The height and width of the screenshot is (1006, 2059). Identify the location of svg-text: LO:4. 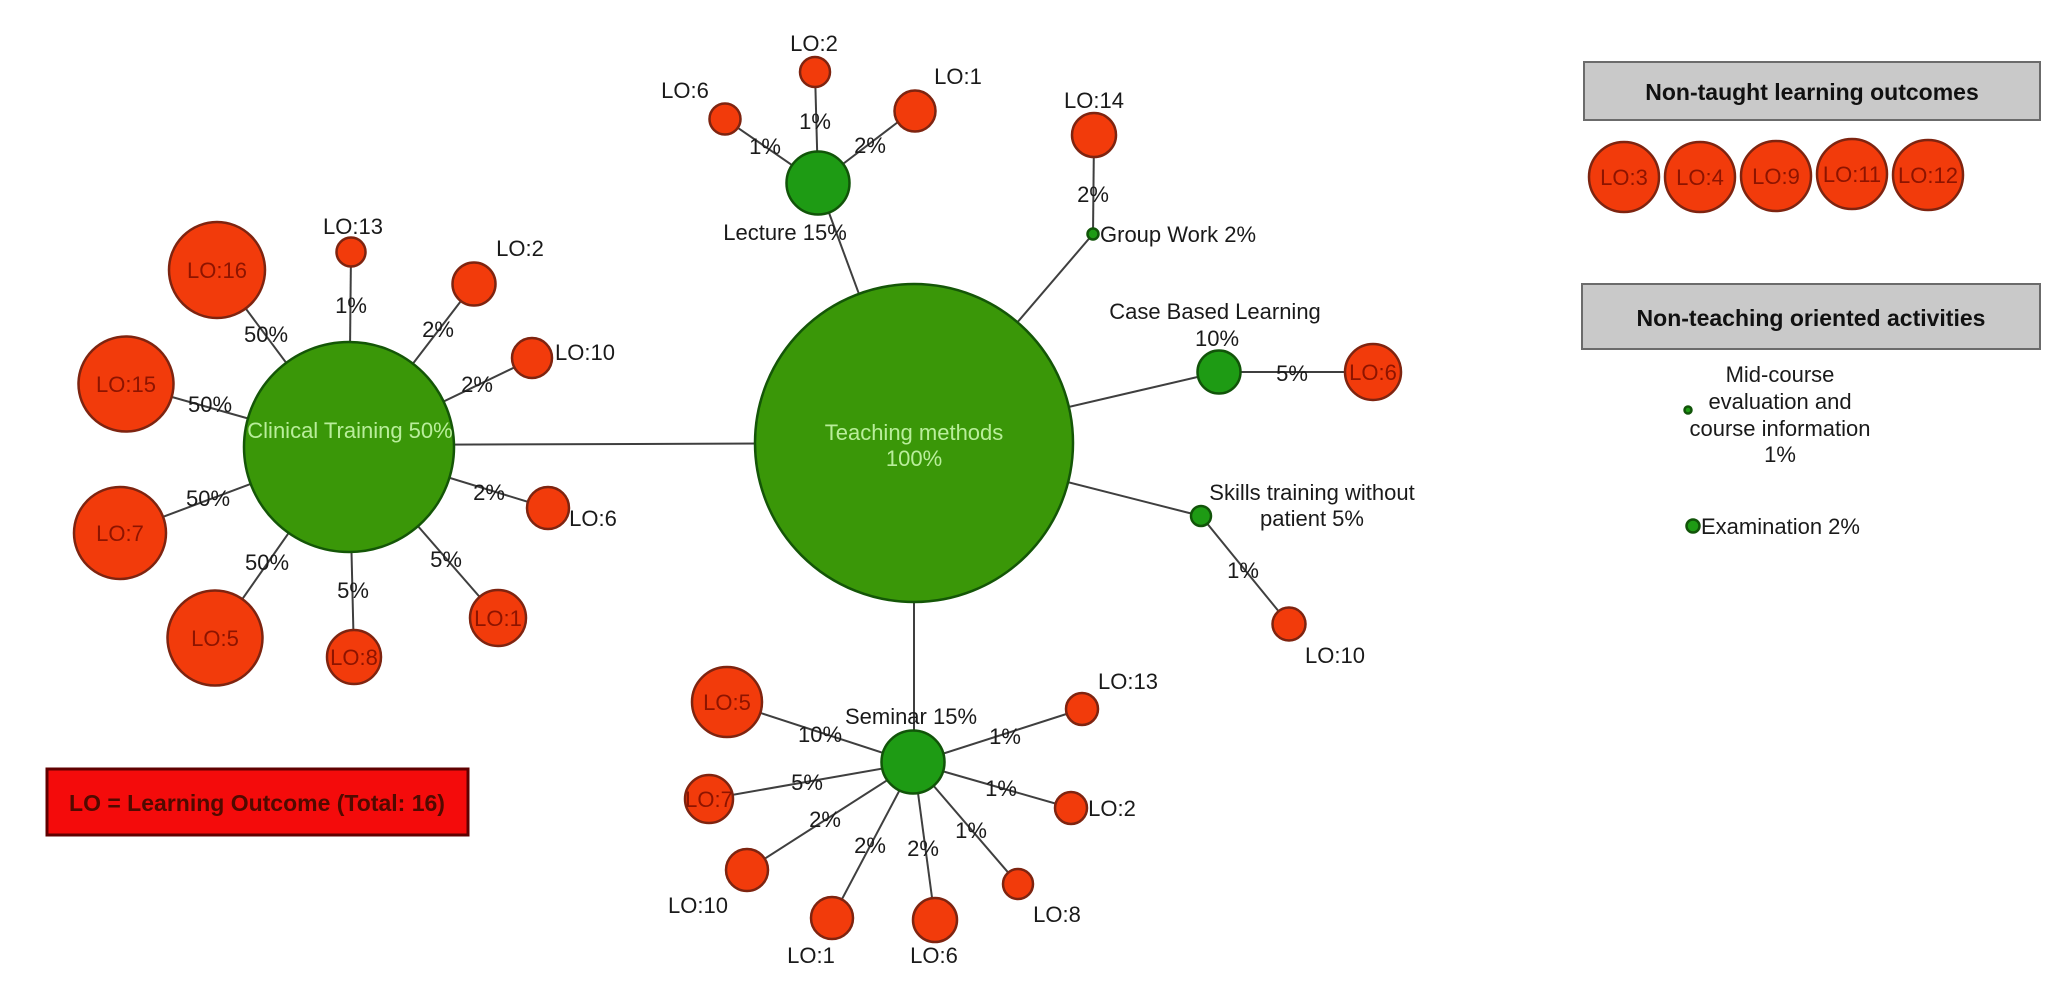
(1700, 177).